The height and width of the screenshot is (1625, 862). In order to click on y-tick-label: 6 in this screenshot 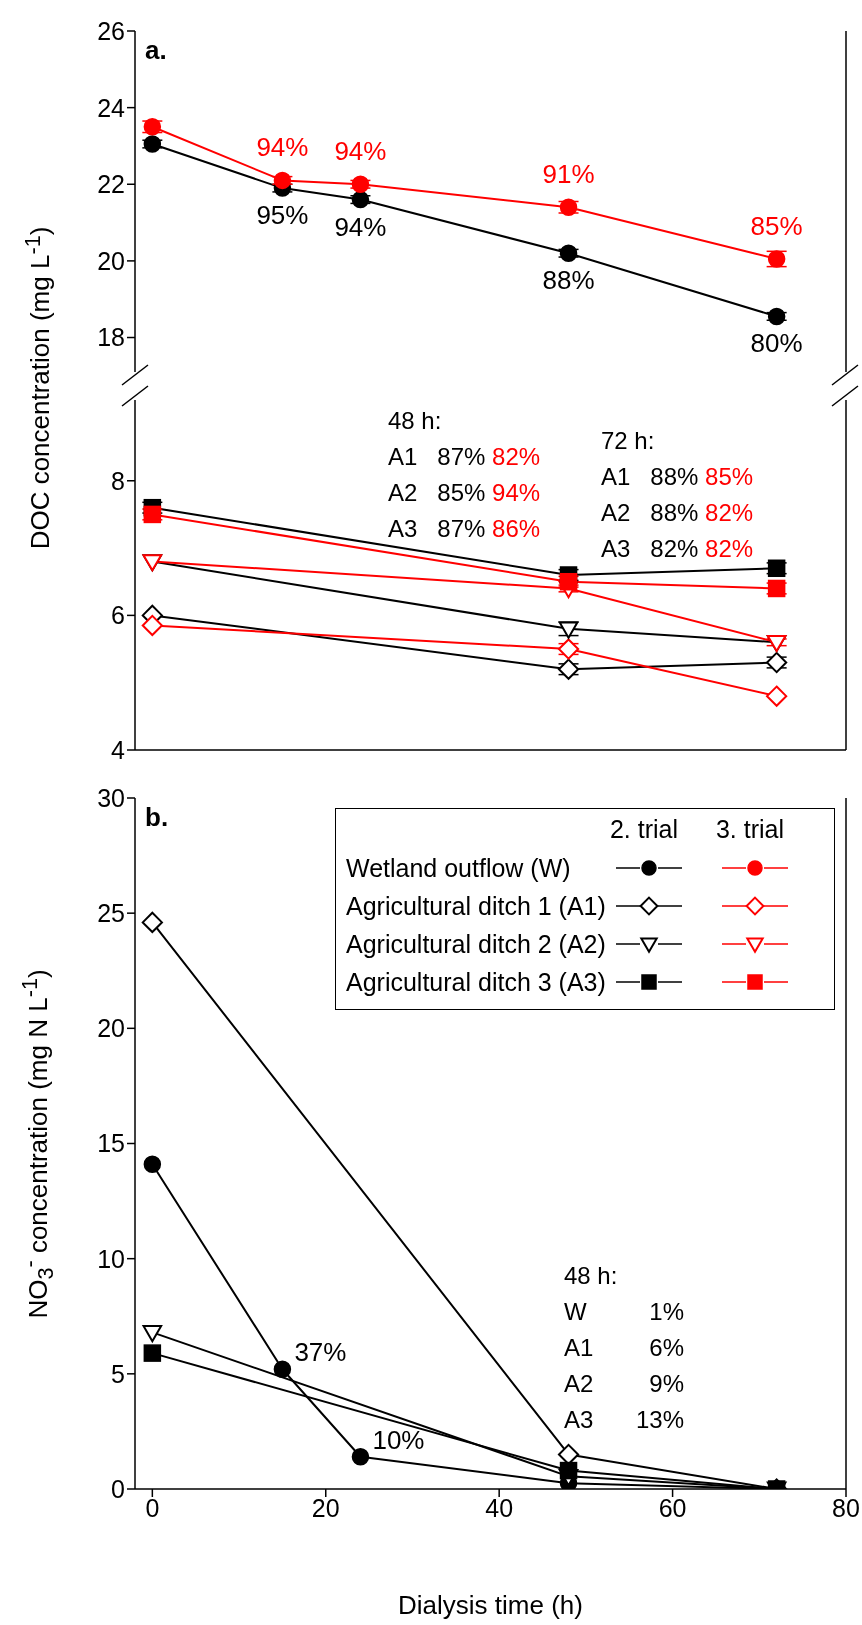, I will do `click(118, 615)`.